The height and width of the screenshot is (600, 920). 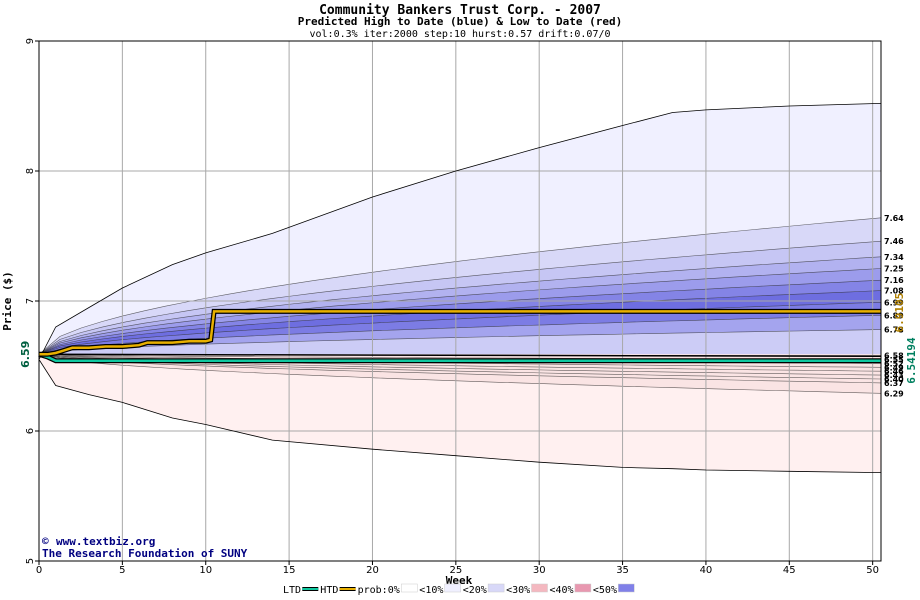 I want to click on band-end-label: 6.40, so click(x=894, y=379).